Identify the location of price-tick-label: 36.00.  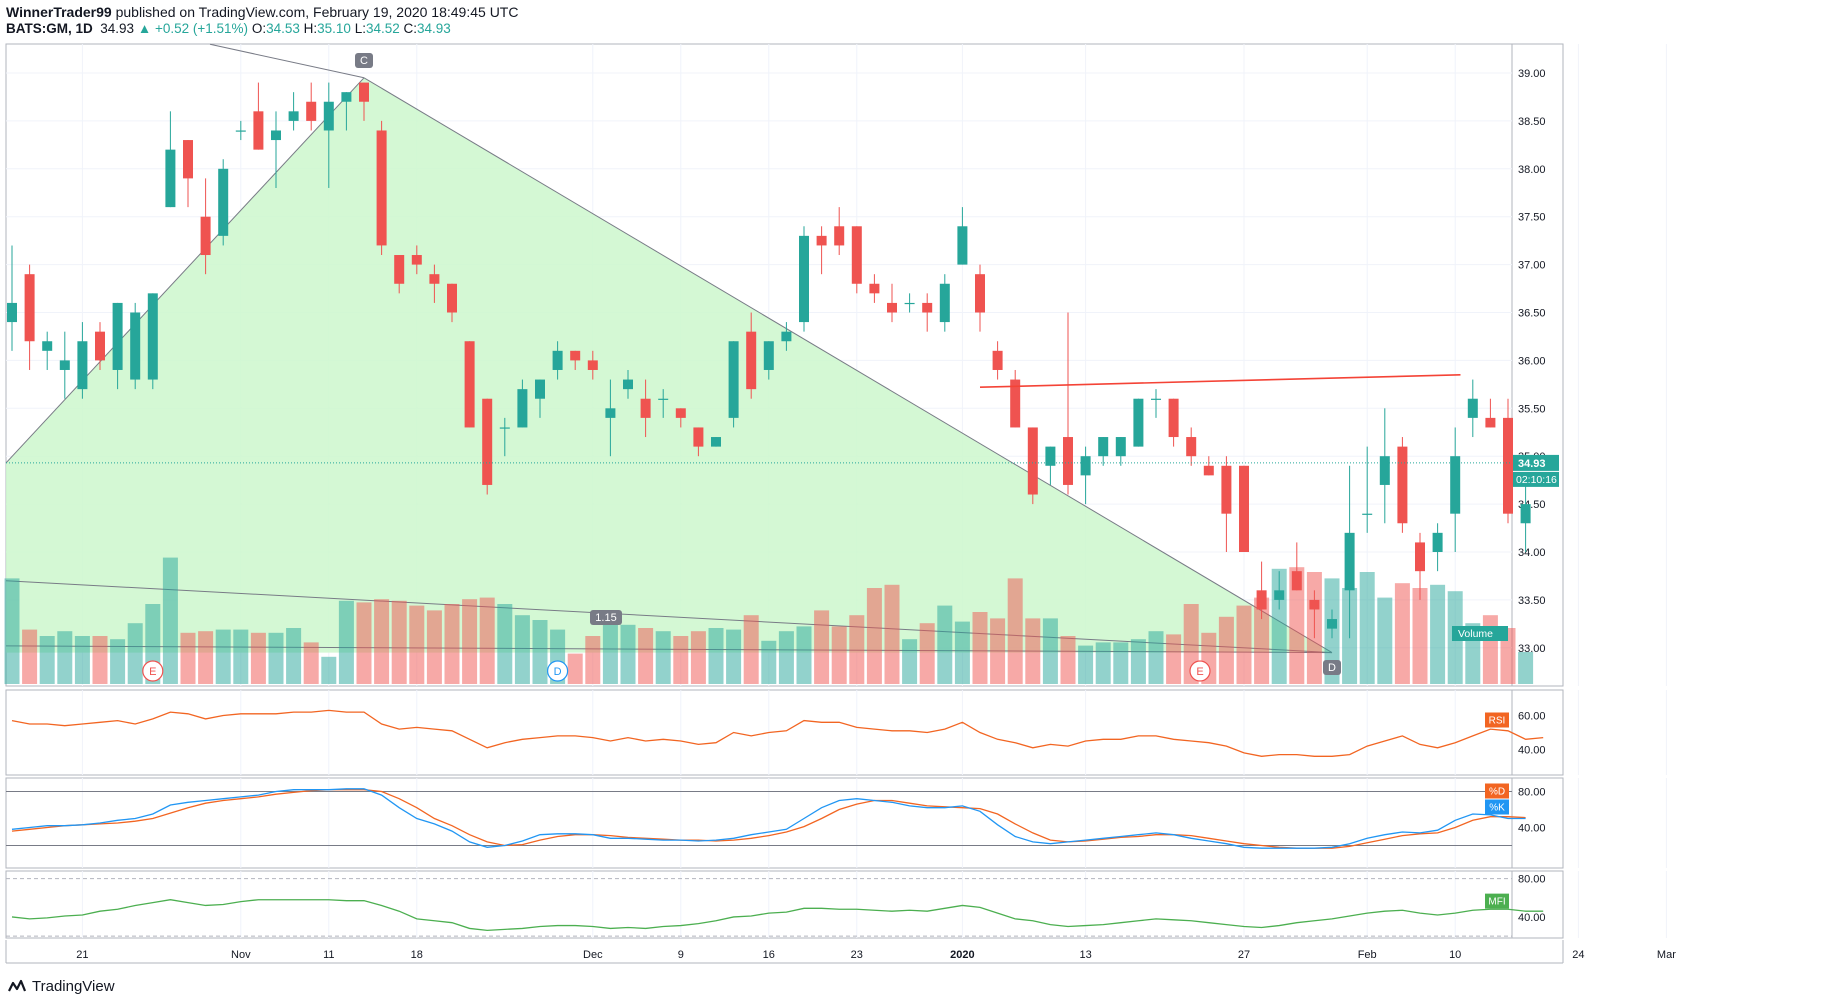
(1532, 361).